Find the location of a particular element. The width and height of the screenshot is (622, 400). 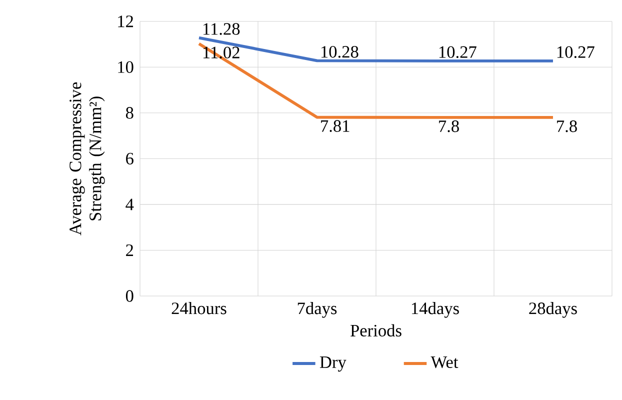

y-tick-label: 10 is located at coordinates (126, 67).